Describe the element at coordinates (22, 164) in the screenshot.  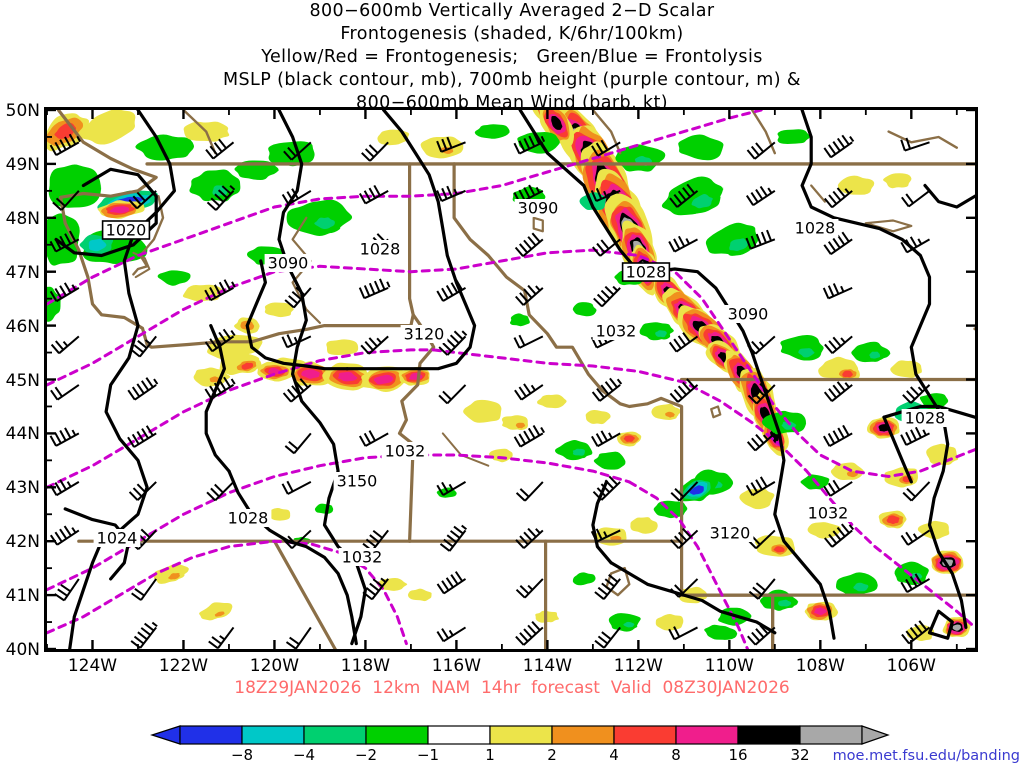
I see `lat-label-49N: 49N` at that location.